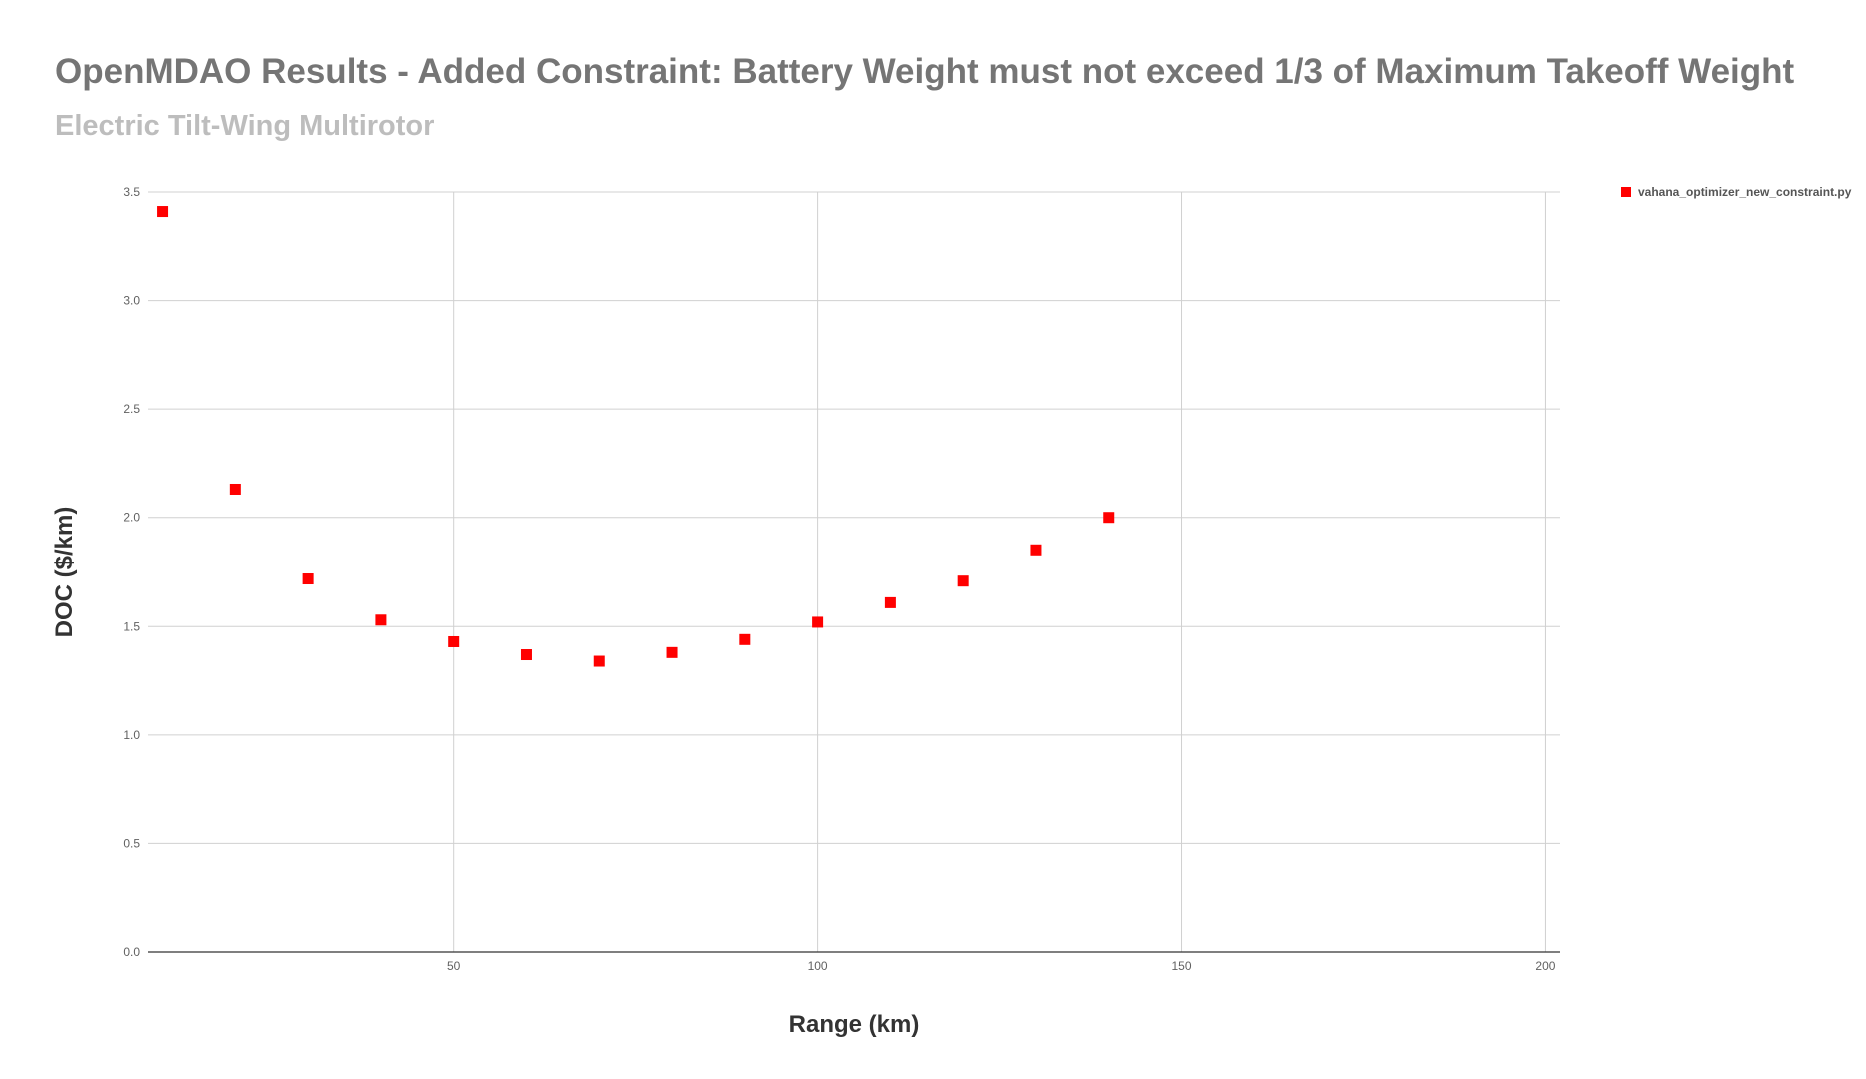 Image resolution: width=1866 pixels, height=1079 pixels. I want to click on y-tick-label: 0.5, so click(131, 843).